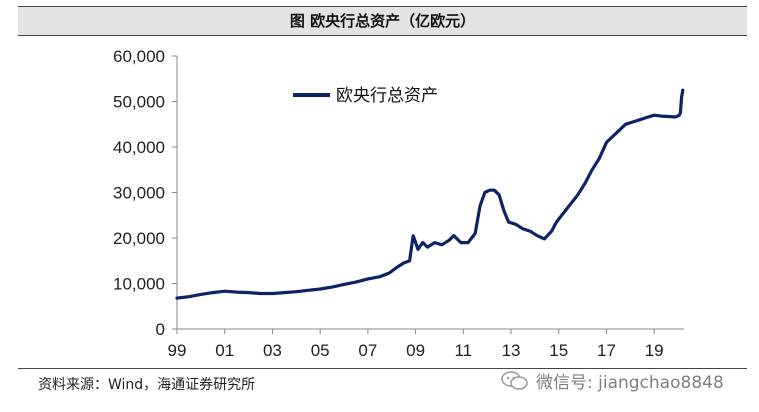 This screenshot has height=412, width=759. Describe the element at coordinates (387, 96) in the screenshot. I see `legend-label: 欧央行总资产` at that location.